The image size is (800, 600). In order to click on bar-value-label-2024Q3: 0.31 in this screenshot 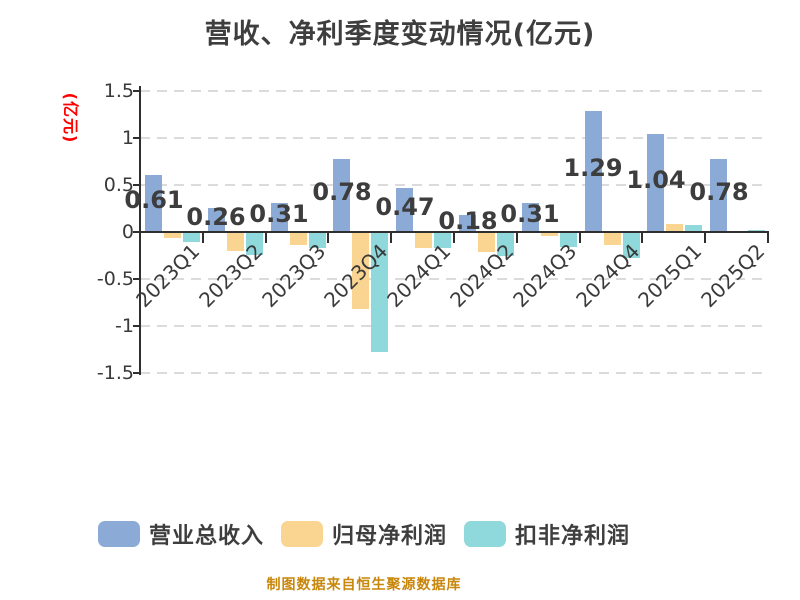, I will do `click(530, 214)`.